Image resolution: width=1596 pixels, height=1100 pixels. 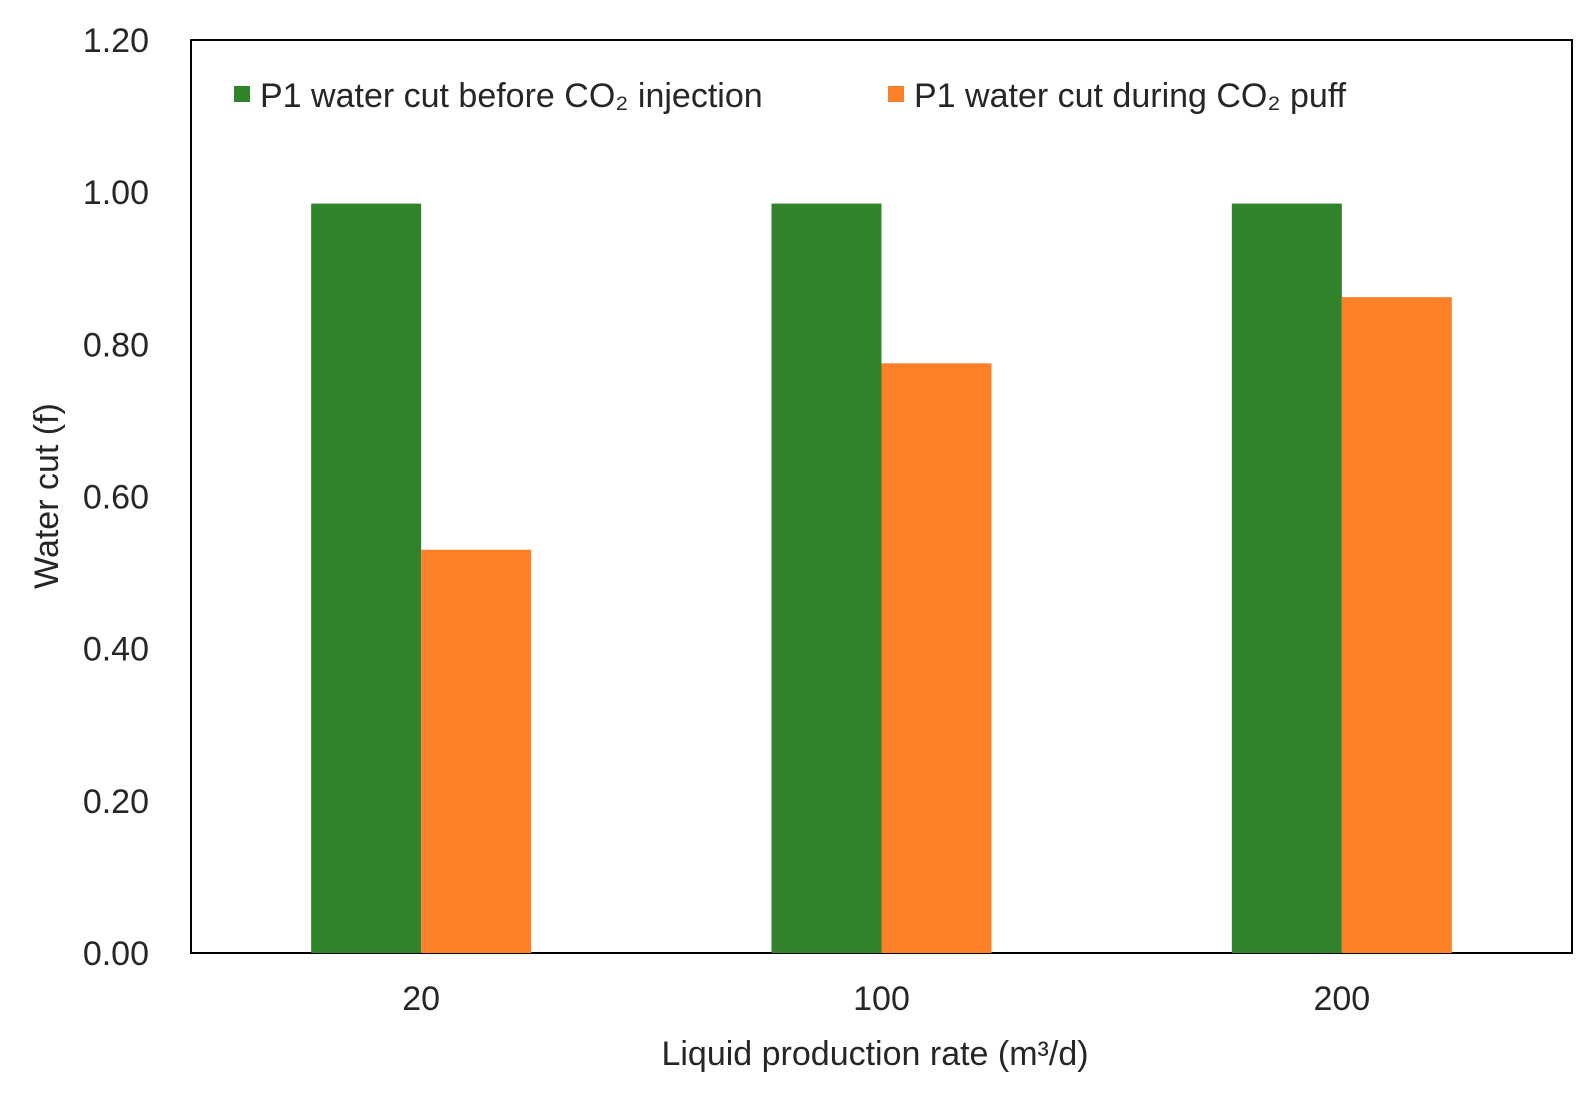 What do you see at coordinates (242, 94) in the screenshot?
I see `legend-swatch-before-injection` at bounding box center [242, 94].